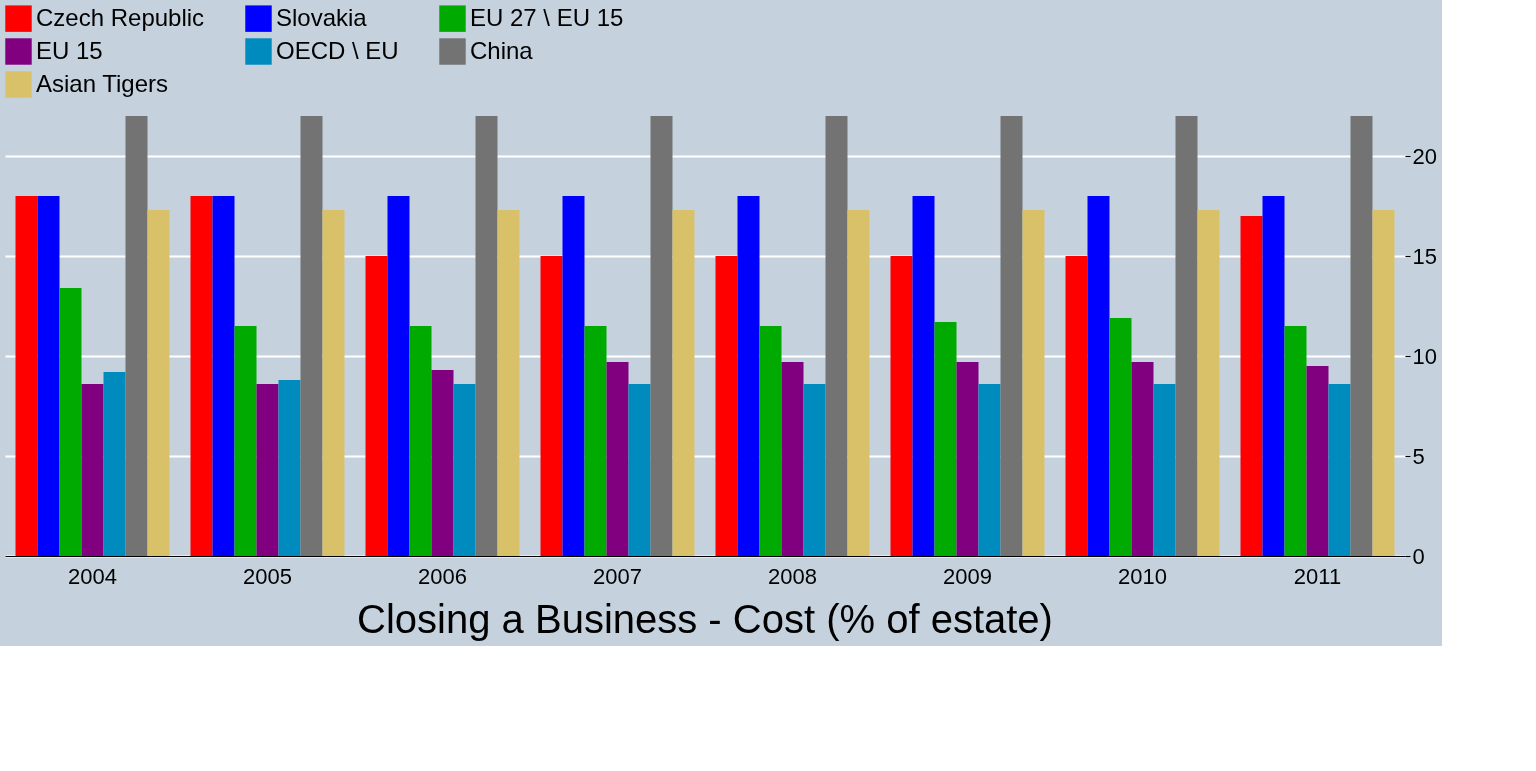 The width and height of the screenshot is (1536, 771). I want to click on legend-label: EU 27 \ EU 15, so click(547, 17).